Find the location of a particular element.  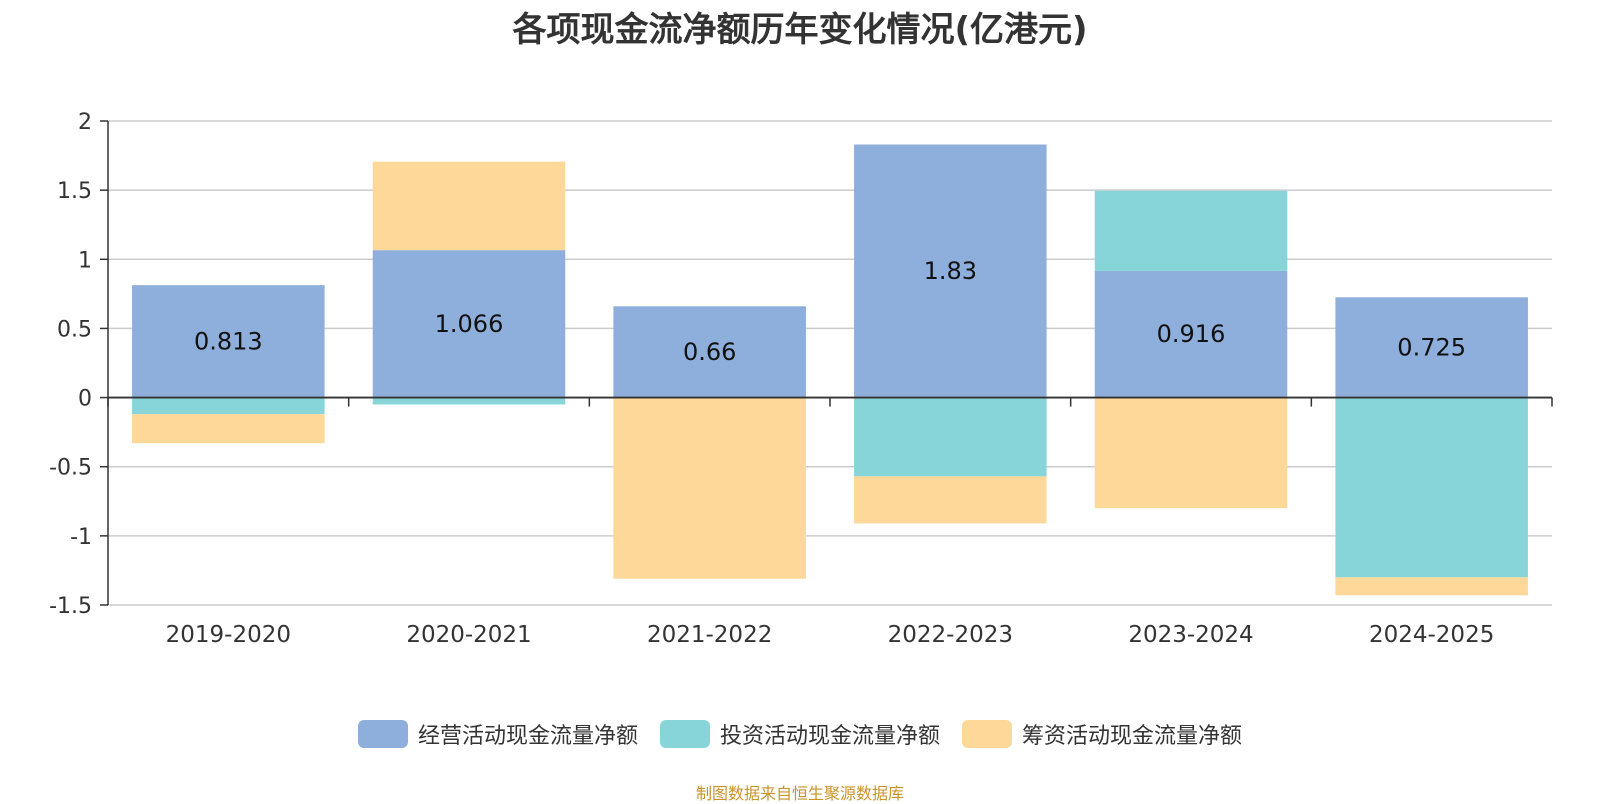

legend: 经营活动现金流量净额 投资活动现金流量净额 筹资活动现金流量净额 is located at coordinates (800, 734).